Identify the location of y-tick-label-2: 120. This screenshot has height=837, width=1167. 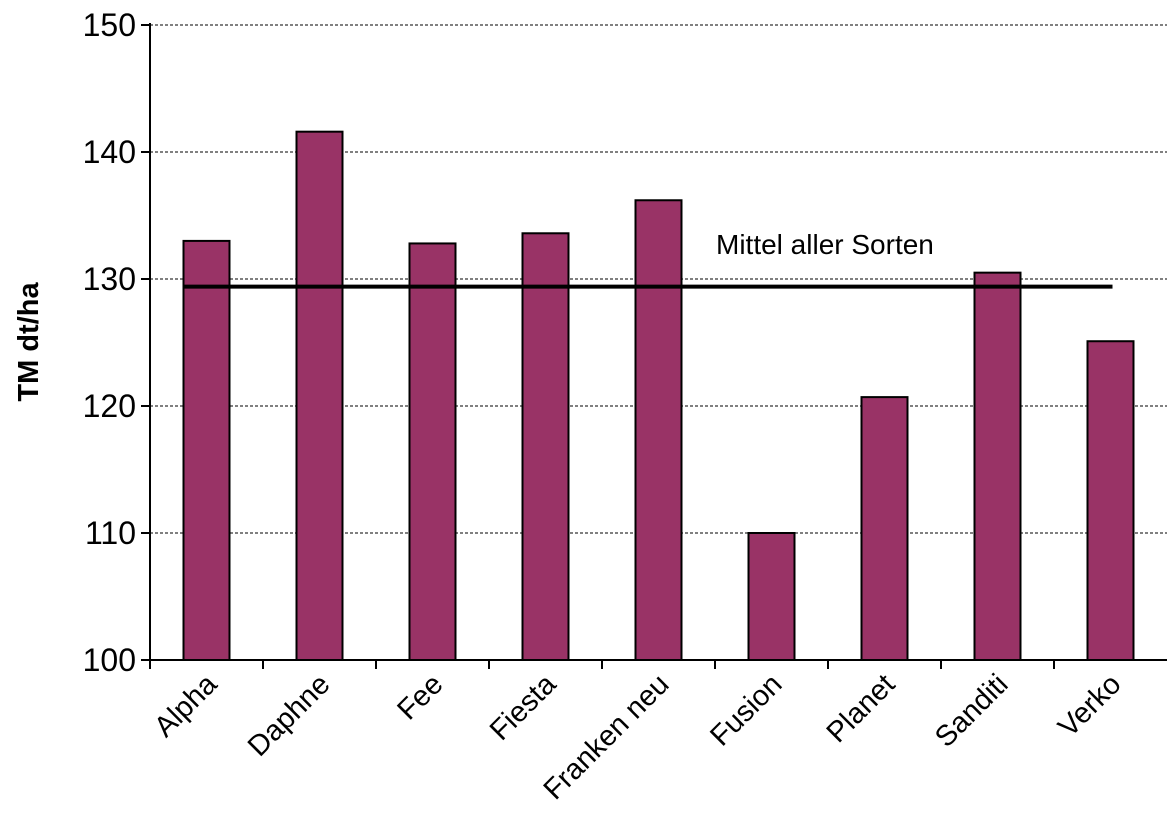
(109, 406).